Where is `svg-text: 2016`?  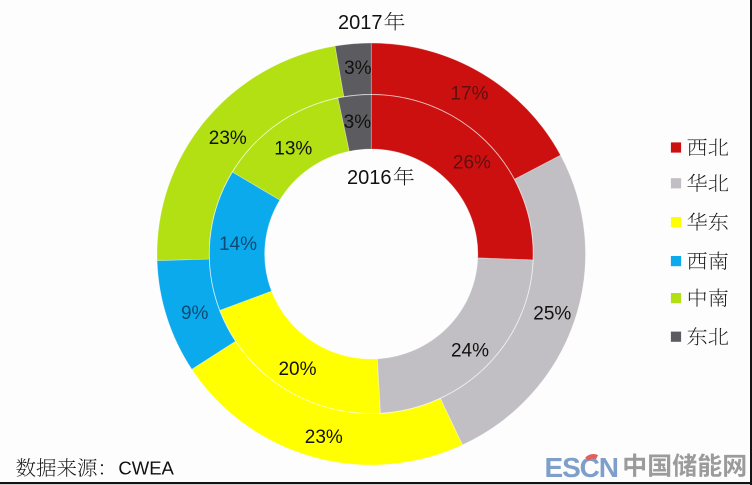
svg-text: 2016 is located at coordinates (369, 178).